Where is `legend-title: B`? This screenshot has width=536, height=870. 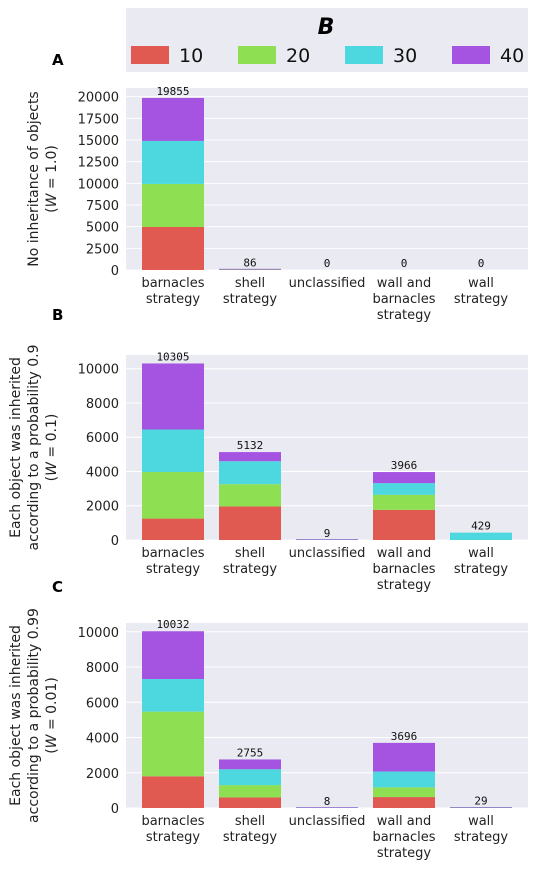 legend-title: B is located at coordinates (326, 27).